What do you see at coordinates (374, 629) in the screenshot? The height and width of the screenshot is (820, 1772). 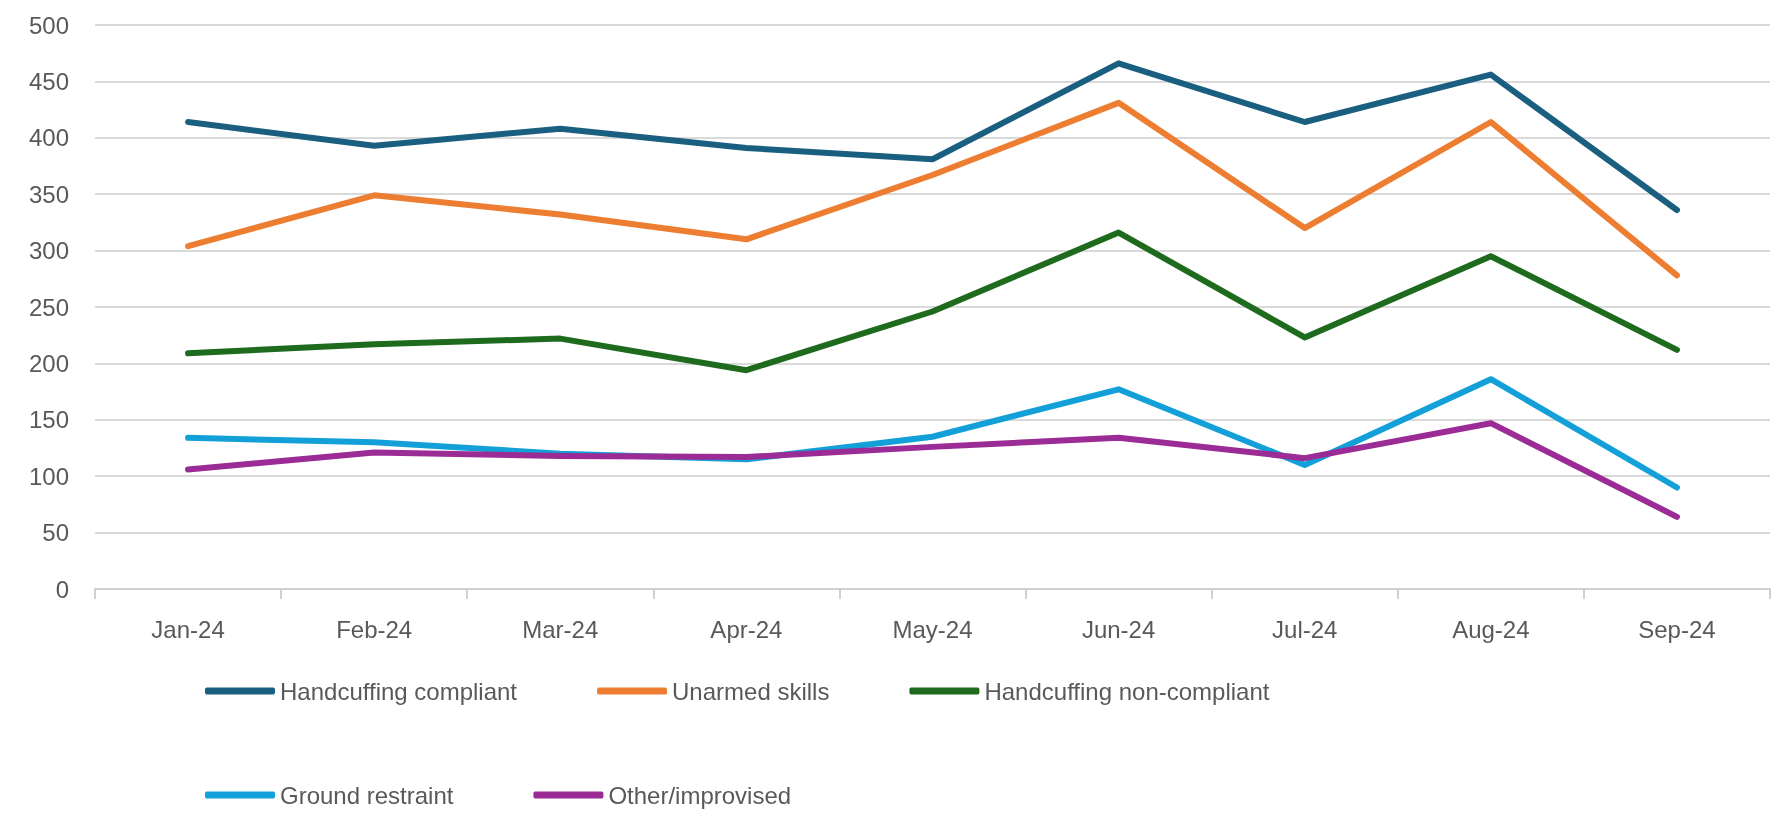 I see `x-tick-label: Feb-24` at bounding box center [374, 629].